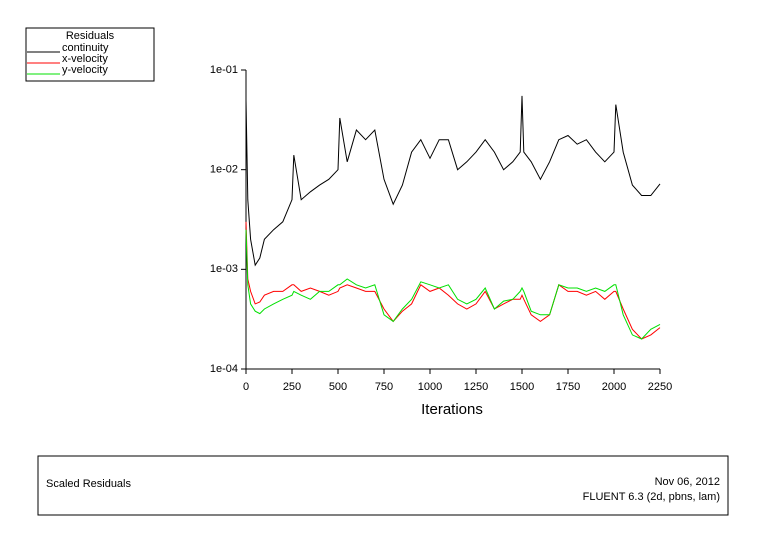 The image size is (768, 542). I want to click on y-tick-label: 1e-04, so click(224, 369).